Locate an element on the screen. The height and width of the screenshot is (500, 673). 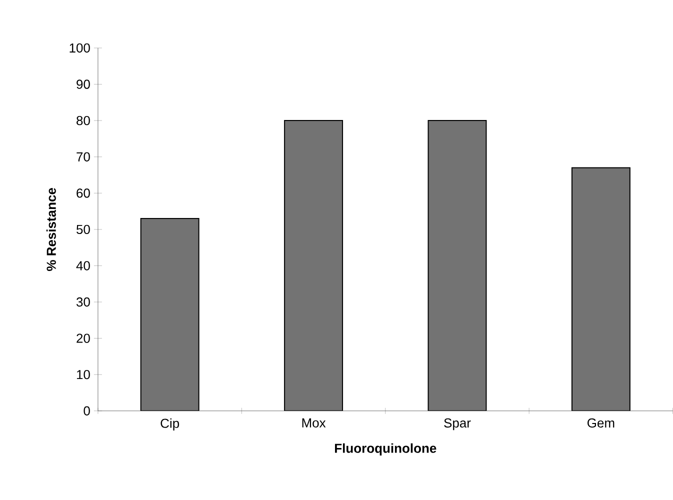
y-axis-title: % Resistance is located at coordinates (51, 230).